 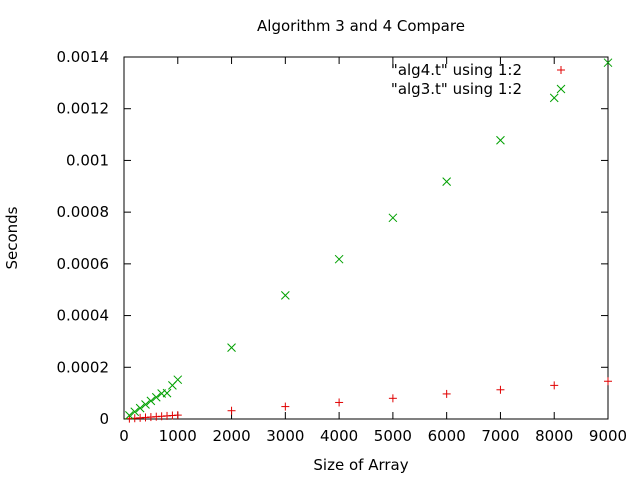 What do you see at coordinates (361, 26) in the screenshot?
I see `chart-title: Algorithm 3 and 4 Compare` at bounding box center [361, 26].